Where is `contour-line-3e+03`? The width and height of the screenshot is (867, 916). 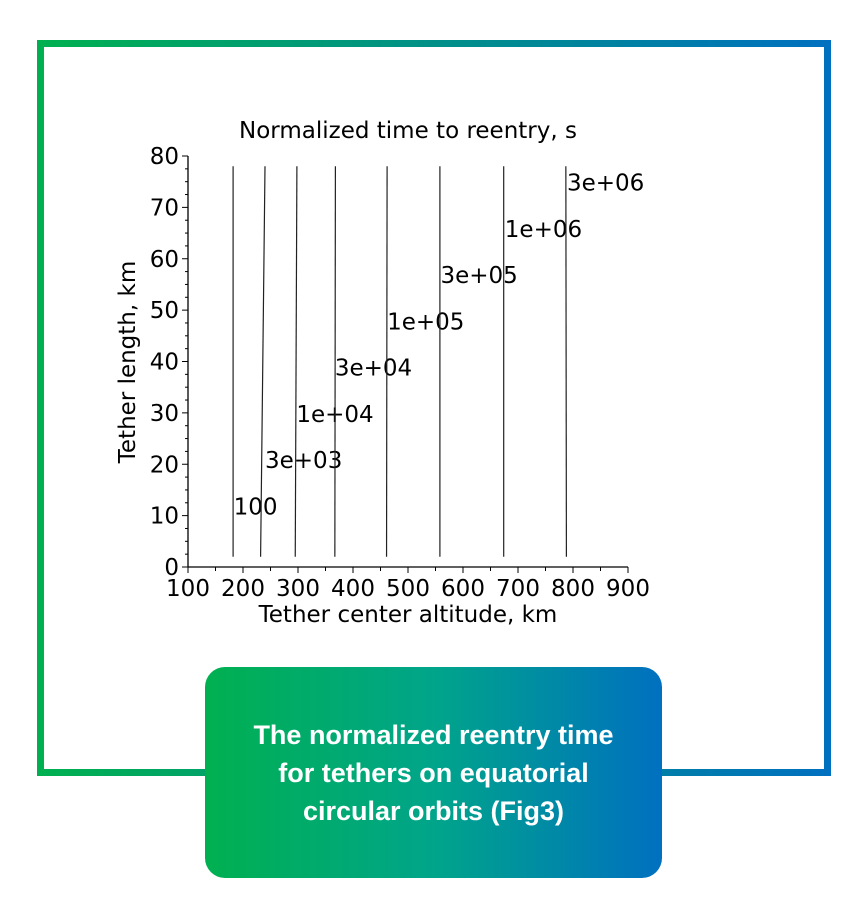 contour-line-3e+03 is located at coordinates (263, 361).